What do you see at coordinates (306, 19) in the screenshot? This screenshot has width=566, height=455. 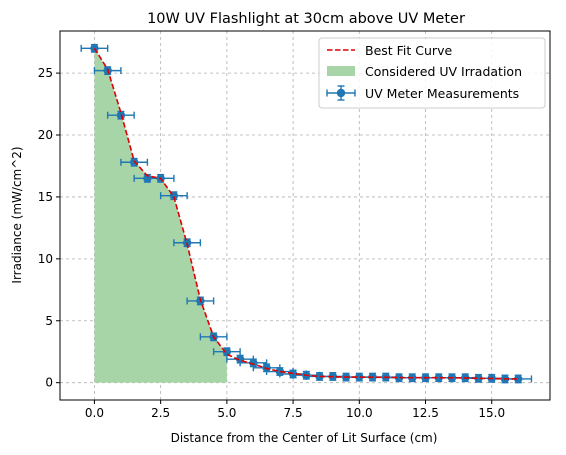 I see `chart-title: 10W UV Flashlight at 30cm above UV Meter` at bounding box center [306, 19].